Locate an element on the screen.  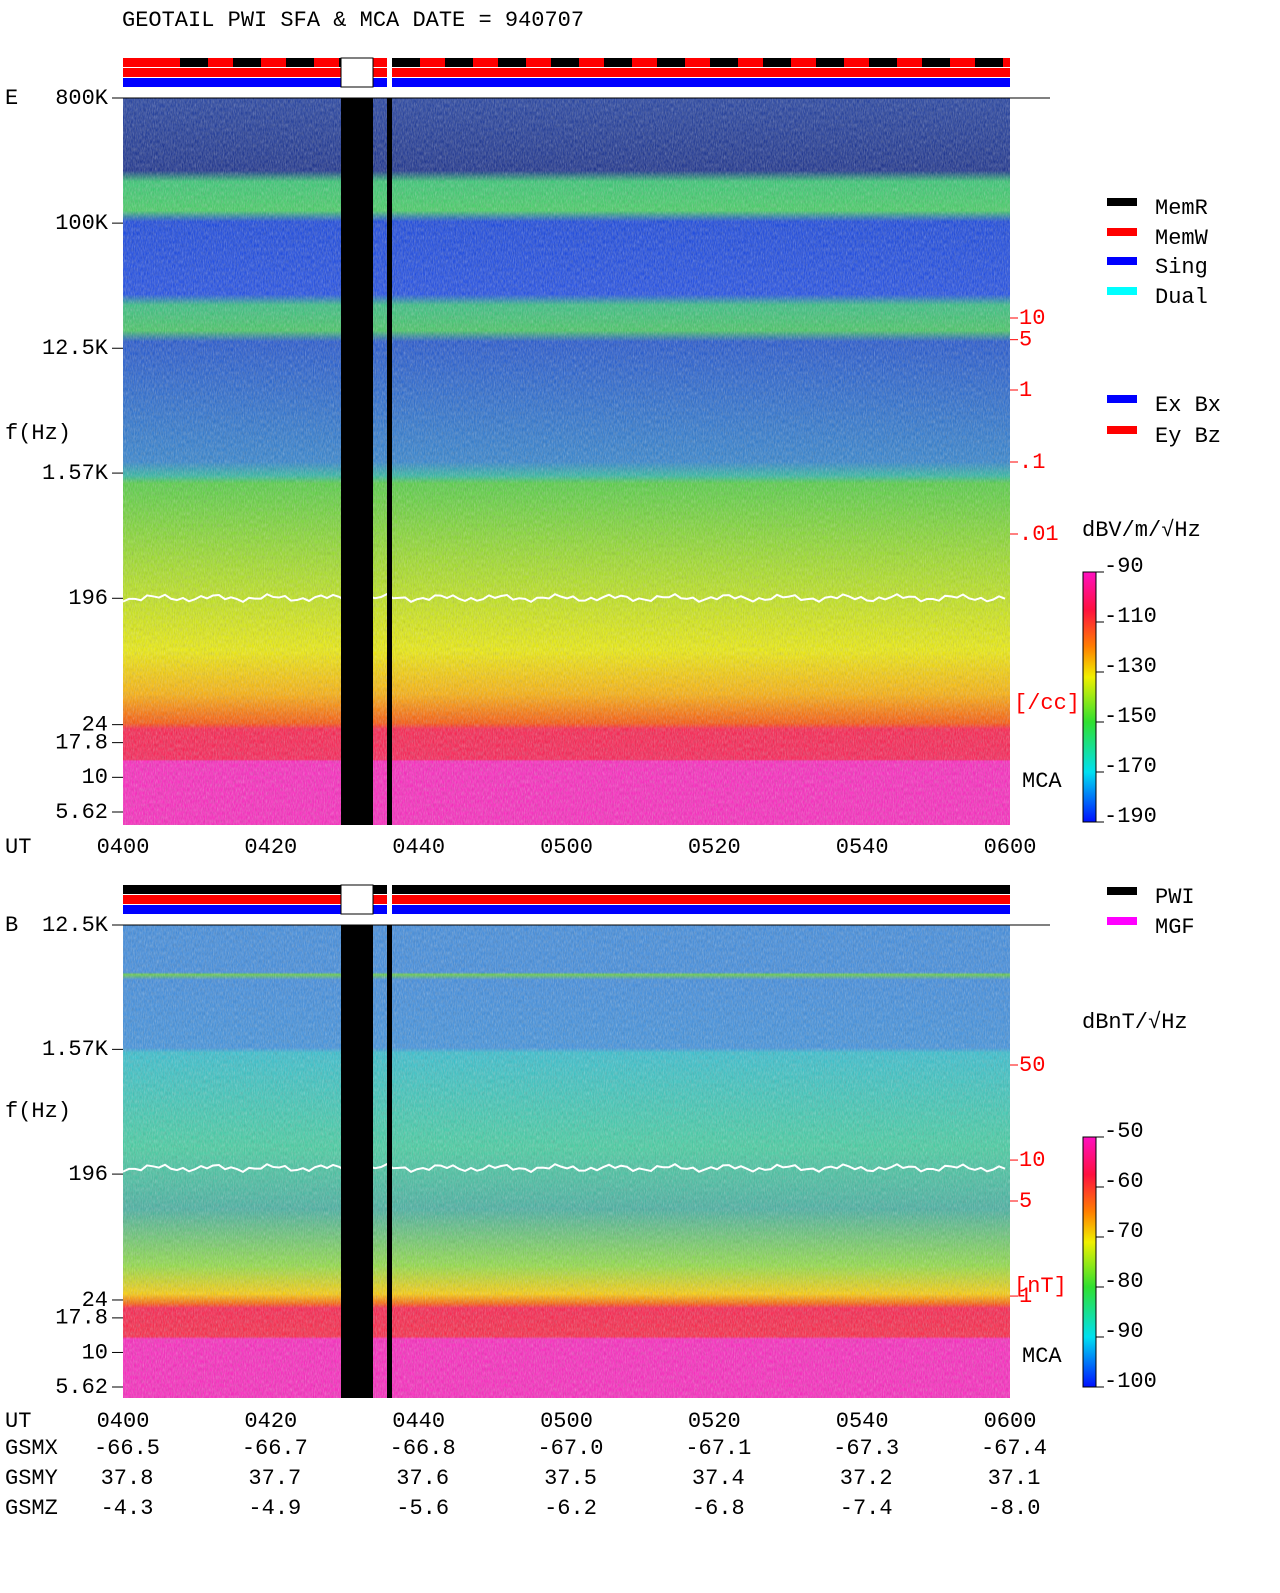
orbit-value: -6.2 is located at coordinates (570, 1508).